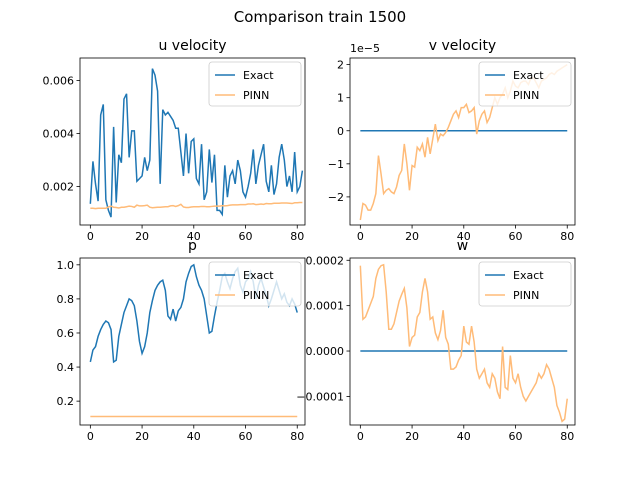 This screenshot has height=484, width=640. I want to click on y-tick-label: 0.2, so click(66, 401).